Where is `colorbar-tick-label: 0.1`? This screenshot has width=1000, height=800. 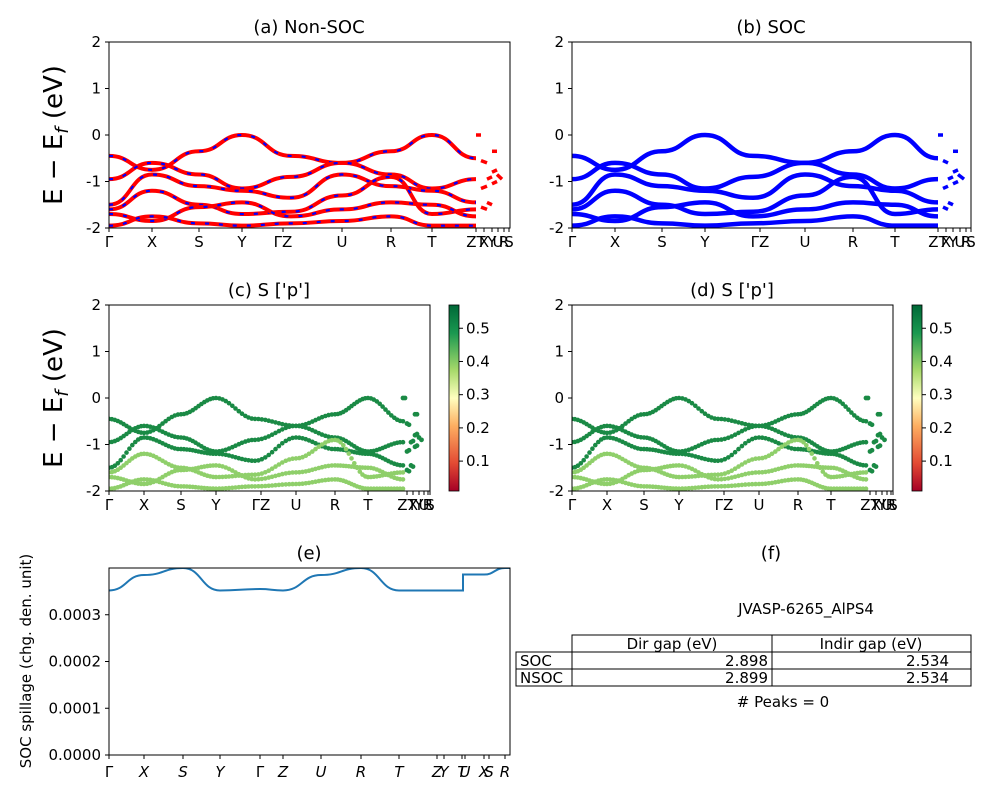
colorbar-tick-label: 0.1 is located at coordinates (941, 461).